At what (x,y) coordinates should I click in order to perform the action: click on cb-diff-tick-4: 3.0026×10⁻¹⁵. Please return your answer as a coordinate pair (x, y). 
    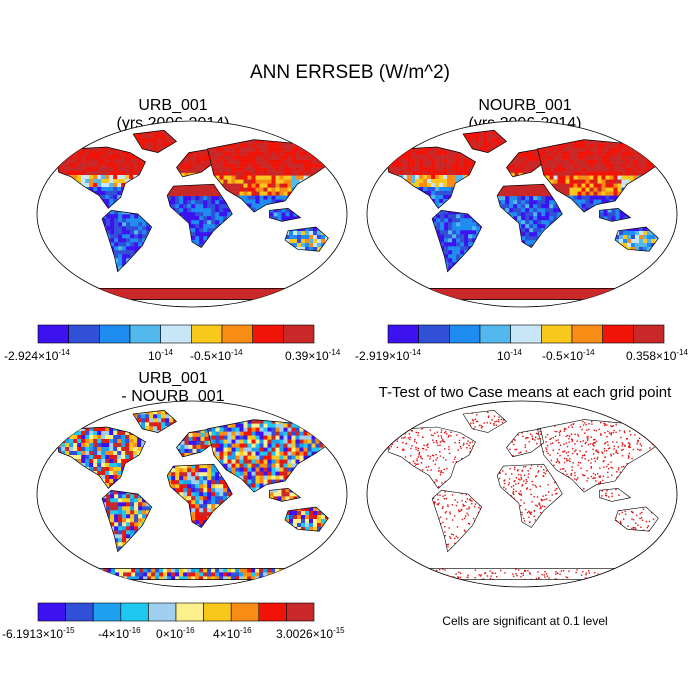
    Looking at the image, I should click on (310, 633).